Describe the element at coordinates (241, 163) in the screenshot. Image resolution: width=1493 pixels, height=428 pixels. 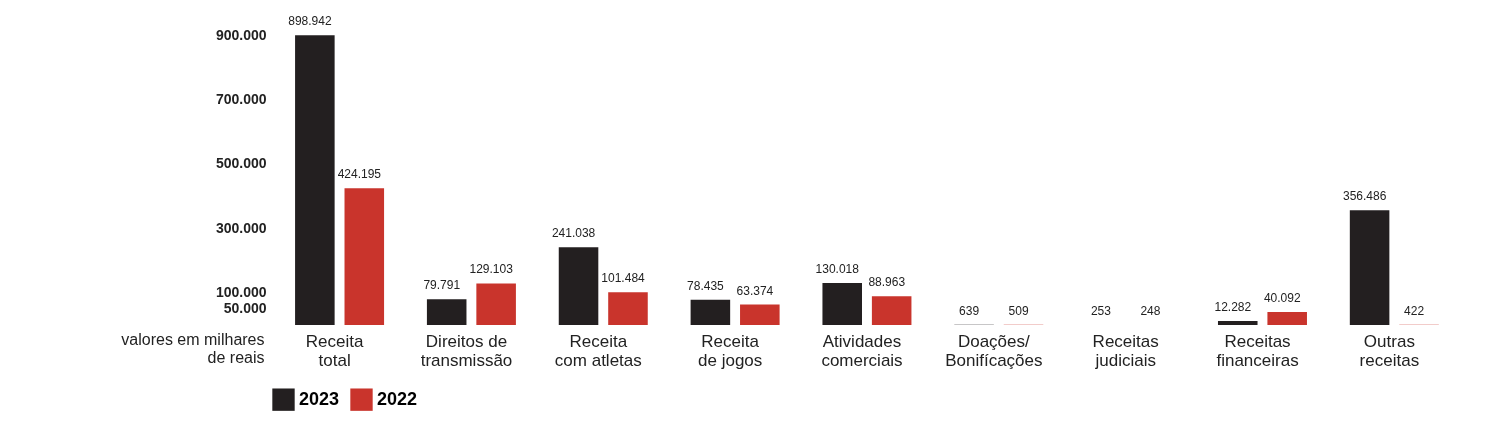
I see `y-tick-label: 500.000` at that location.